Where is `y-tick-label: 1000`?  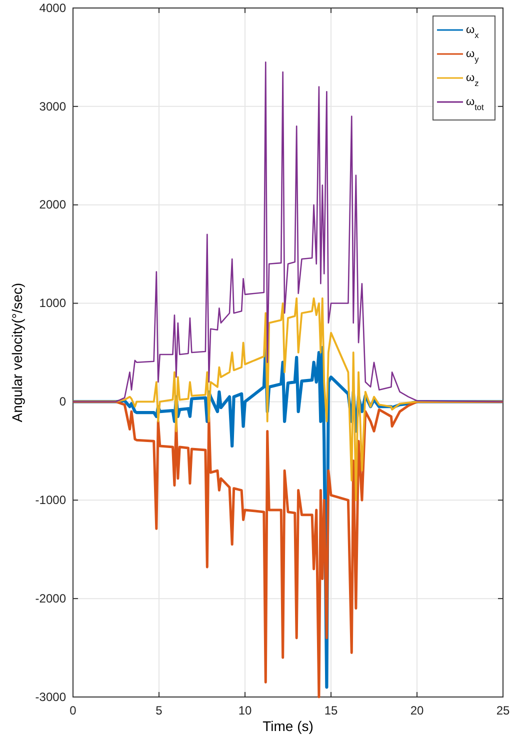
y-tick-label: 1000 is located at coordinates (52, 303).